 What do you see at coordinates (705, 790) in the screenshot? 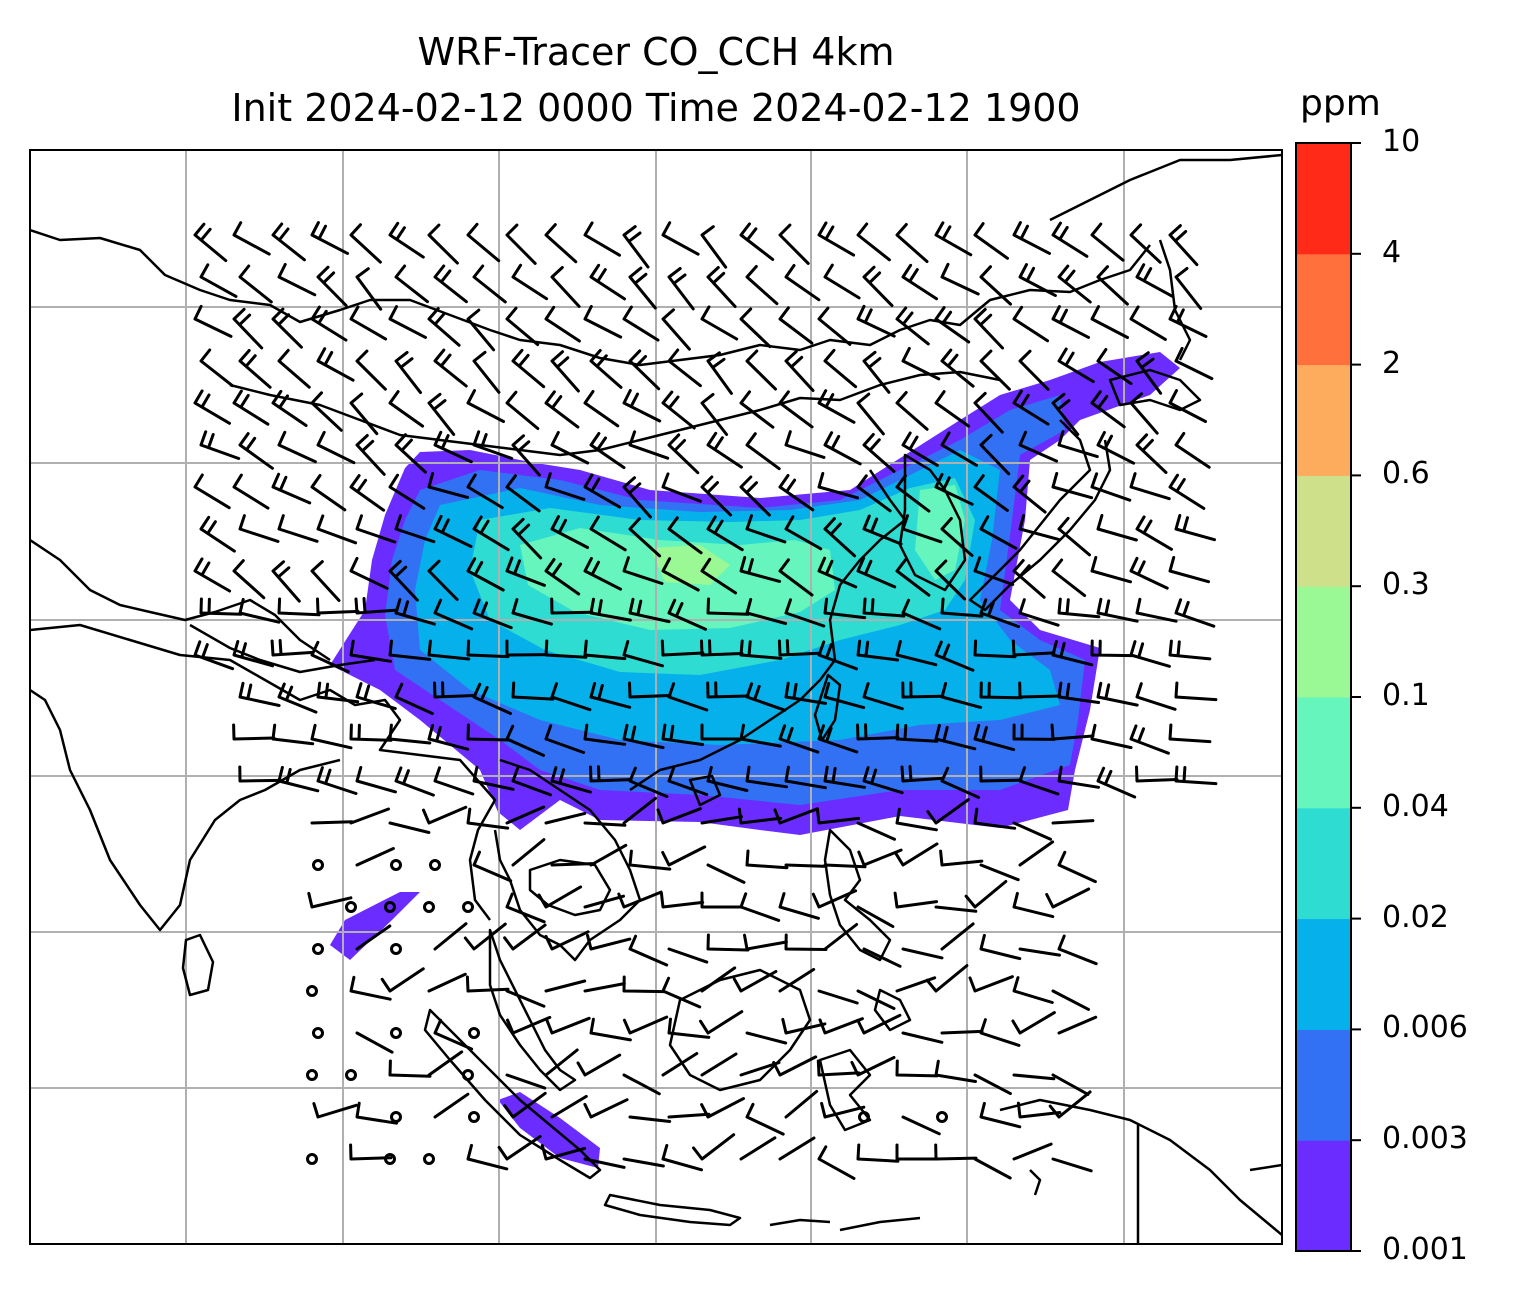
I see `hainan` at bounding box center [705, 790].